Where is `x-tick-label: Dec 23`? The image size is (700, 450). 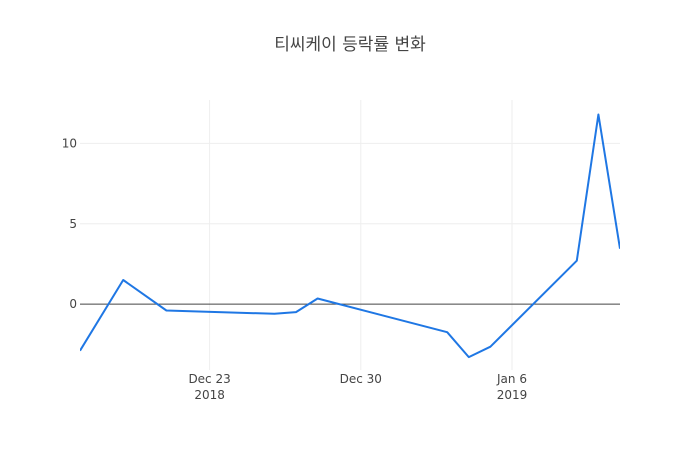
x-tick-label: Dec 23 is located at coordinates (209, 379).